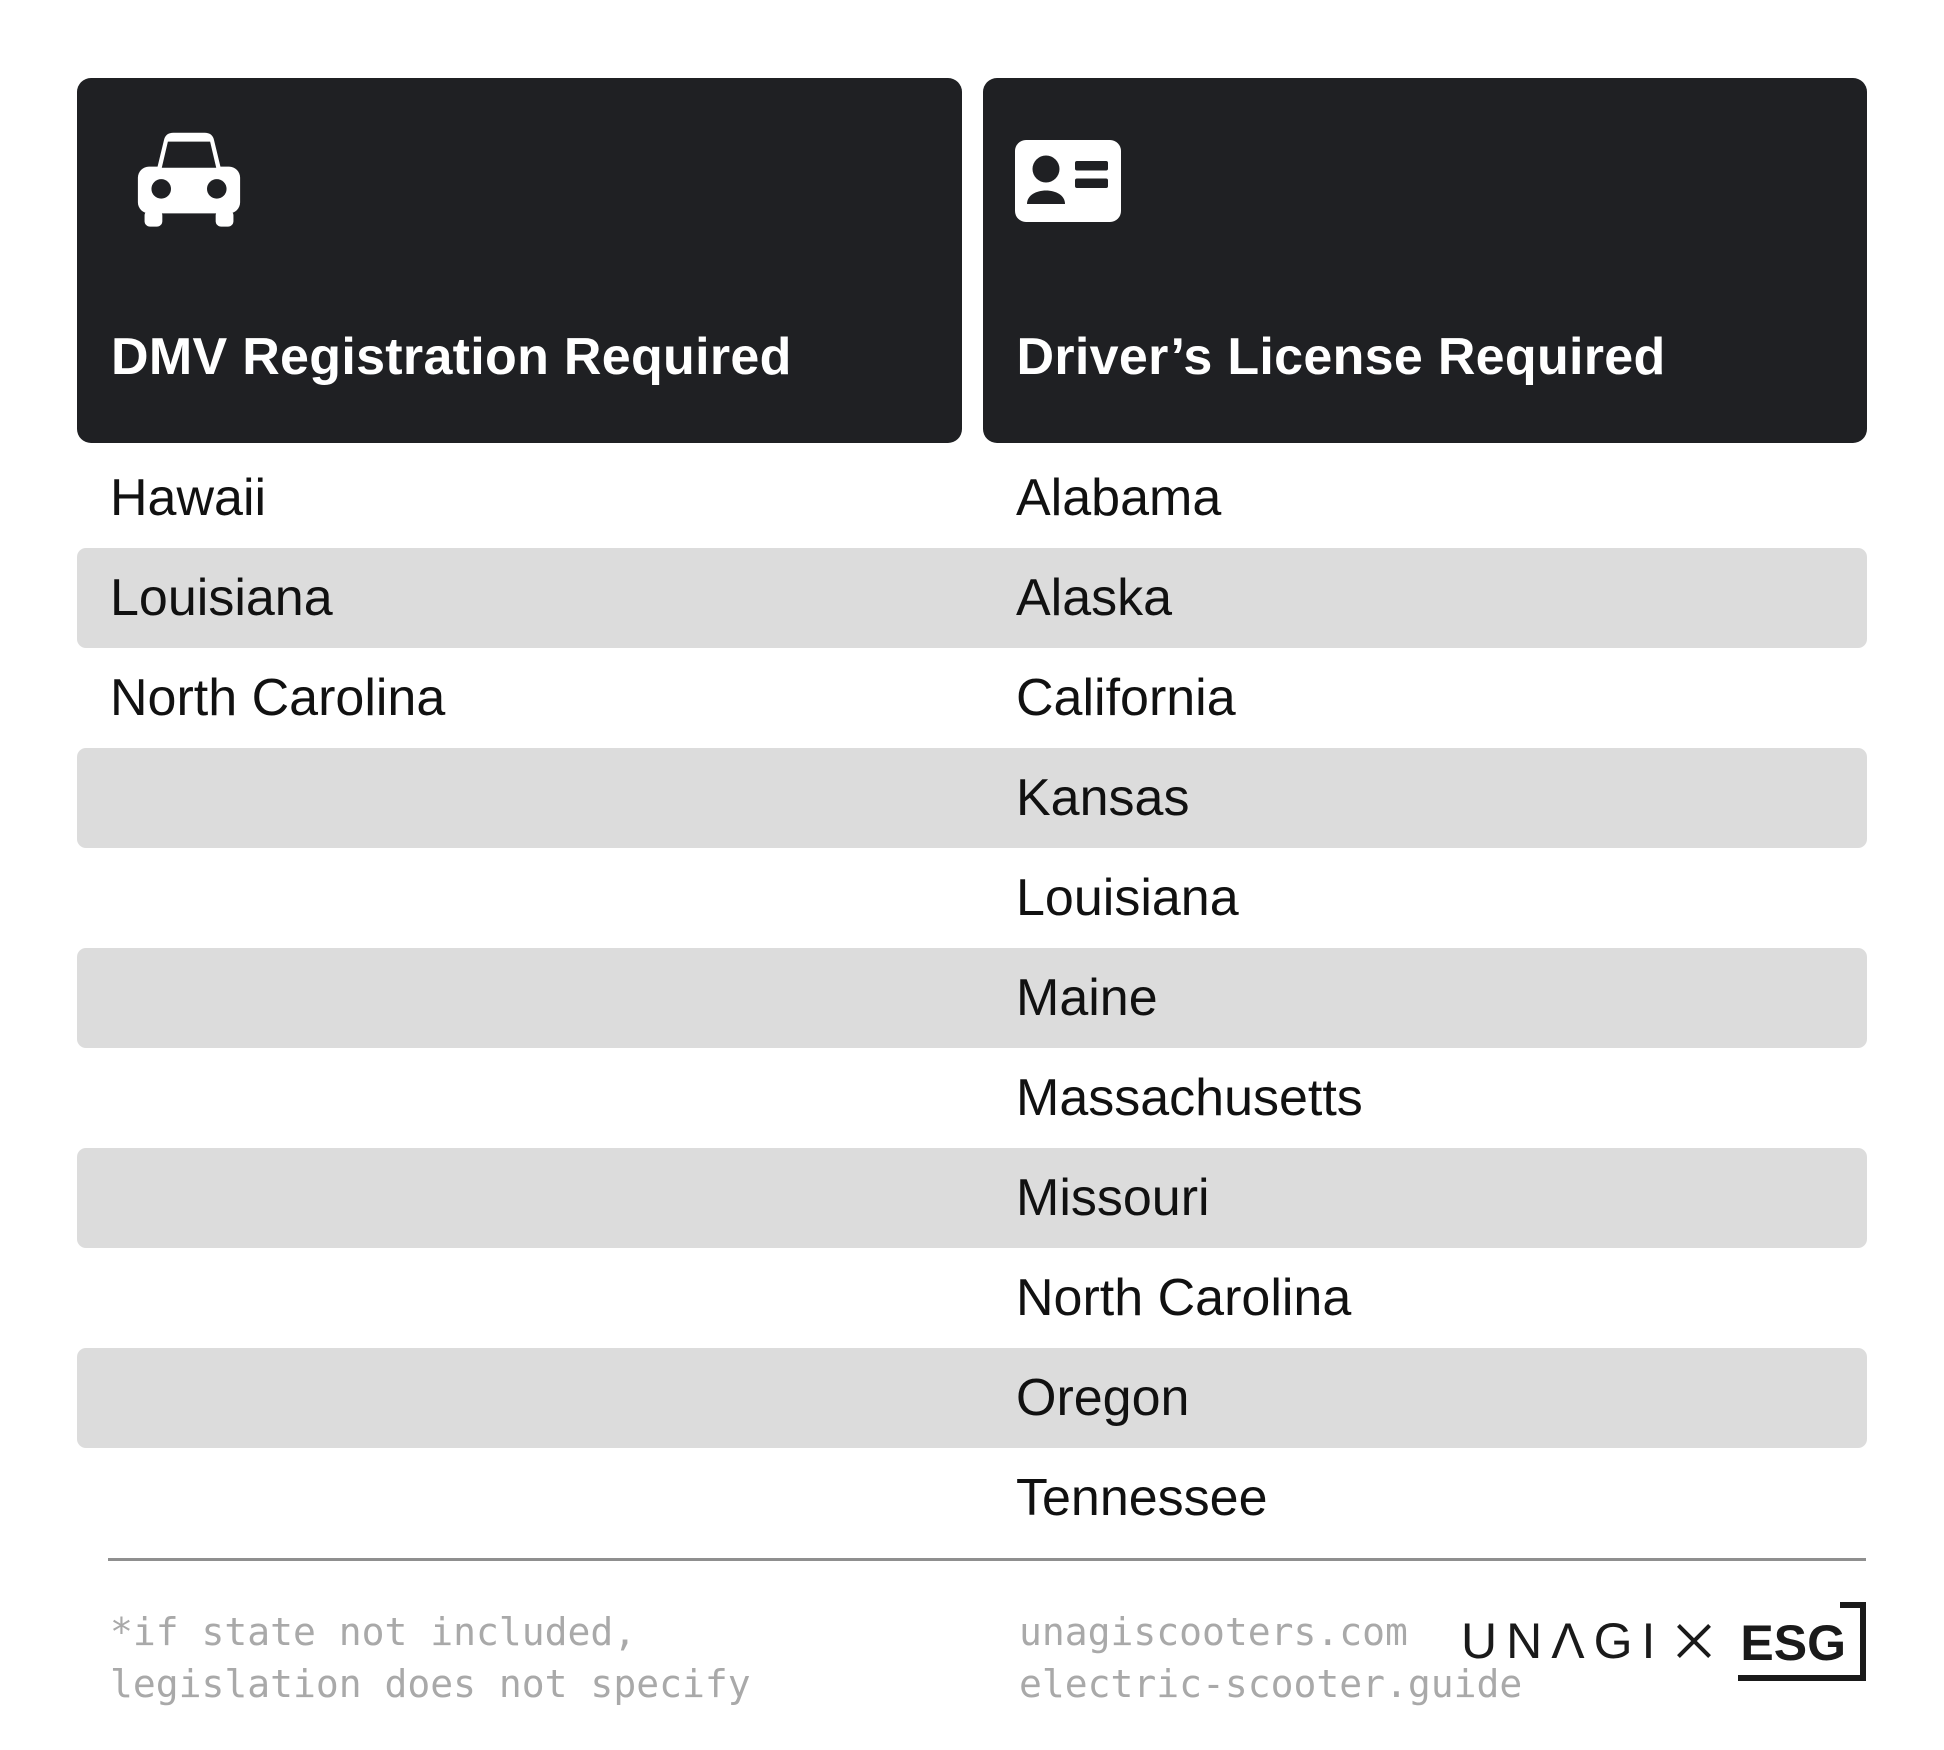  I want to click on license-state: Tennessee, so click(1142, 1498).